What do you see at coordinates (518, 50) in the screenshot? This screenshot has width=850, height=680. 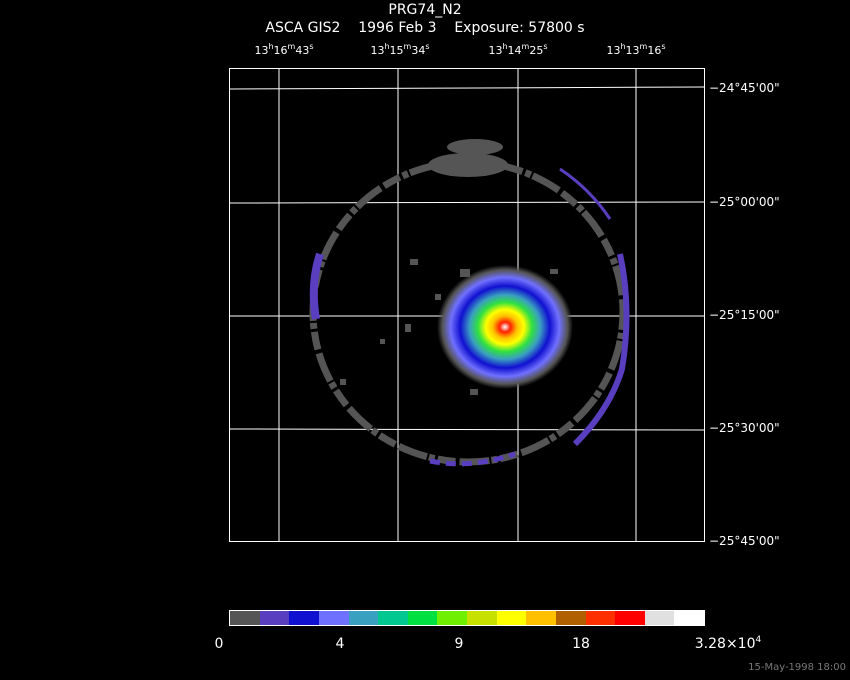 I see `ra-label-3: 13h14m25s` at bounding box center [518, 50].